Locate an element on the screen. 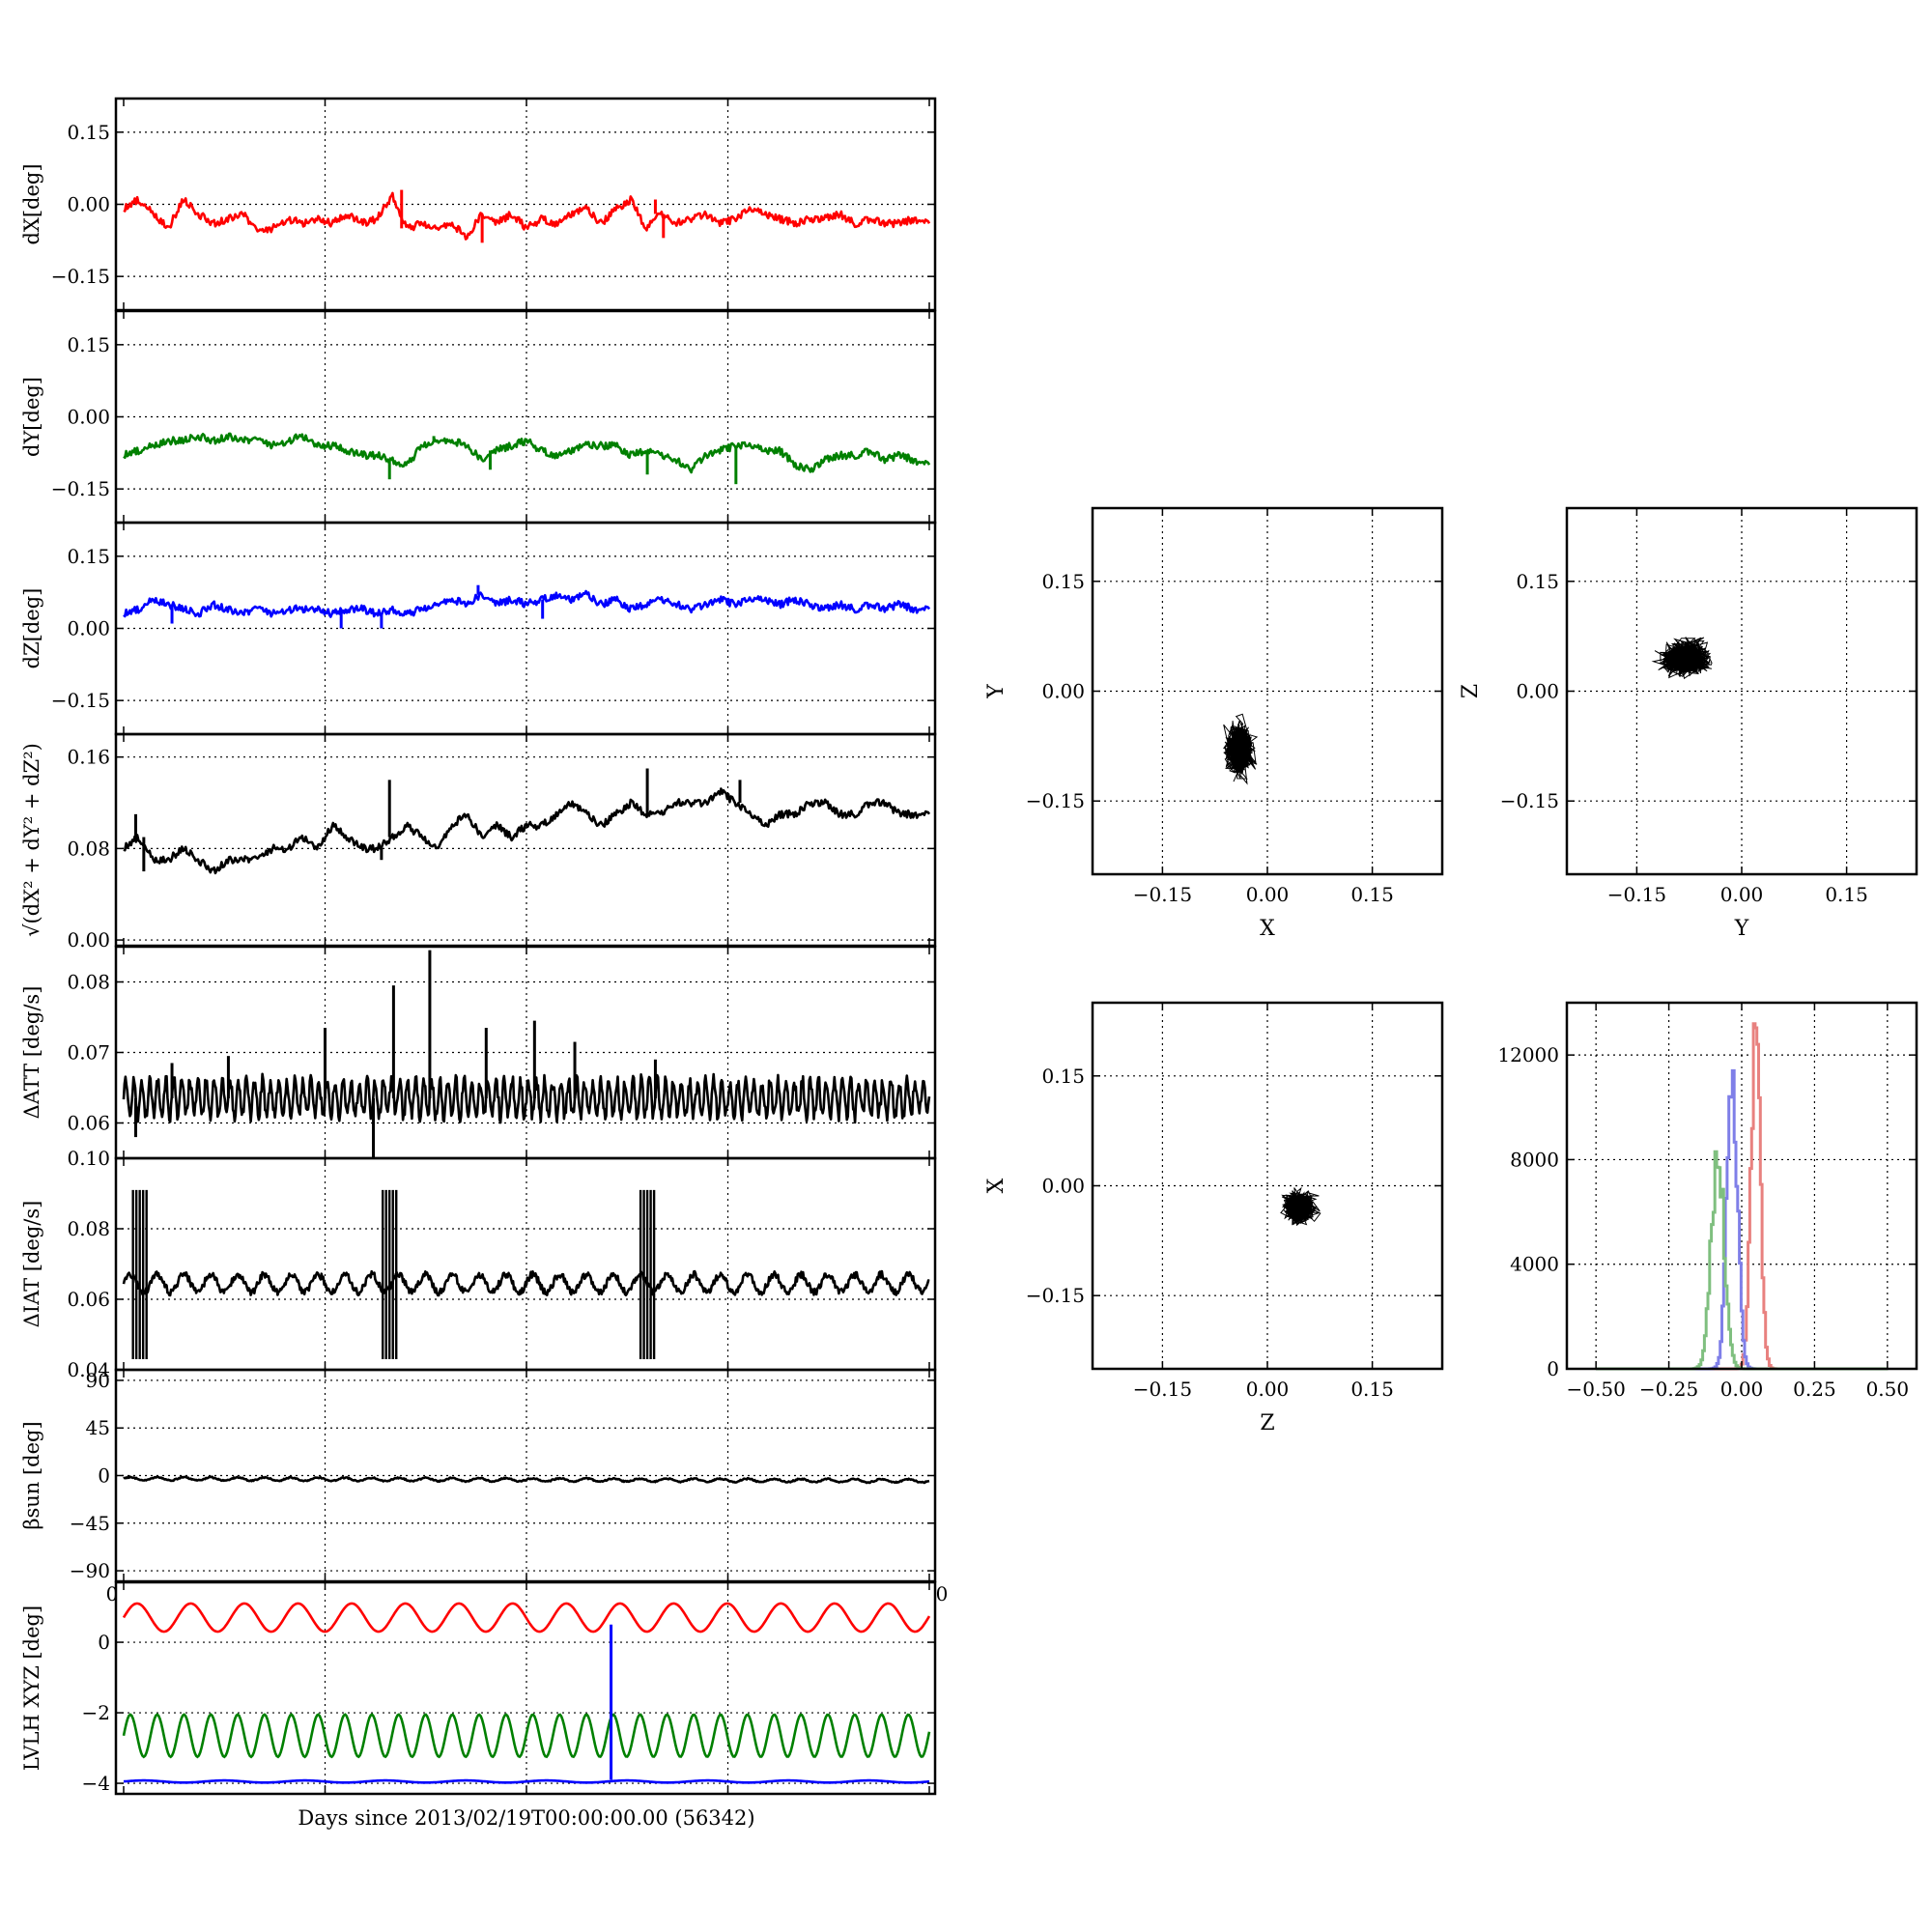 The height and width of the screenshot is (1932, 1932). dZ-ylabel: dZ[deg] is located at coordinates (31, 628).